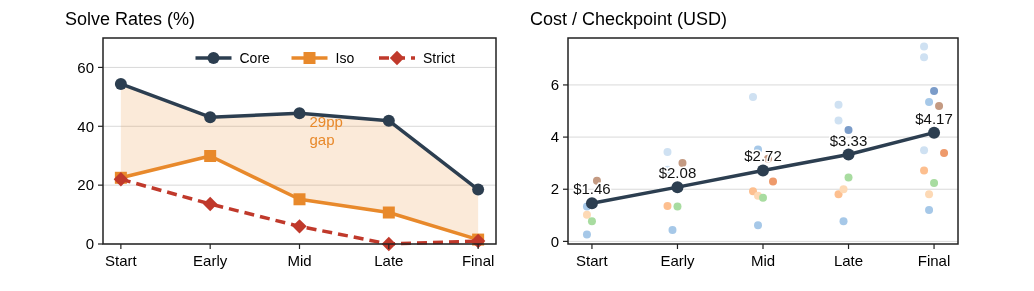 The height and width of the screenshot is (291, 1034). I want to click on data-label: $2.08, so click(677, 173).